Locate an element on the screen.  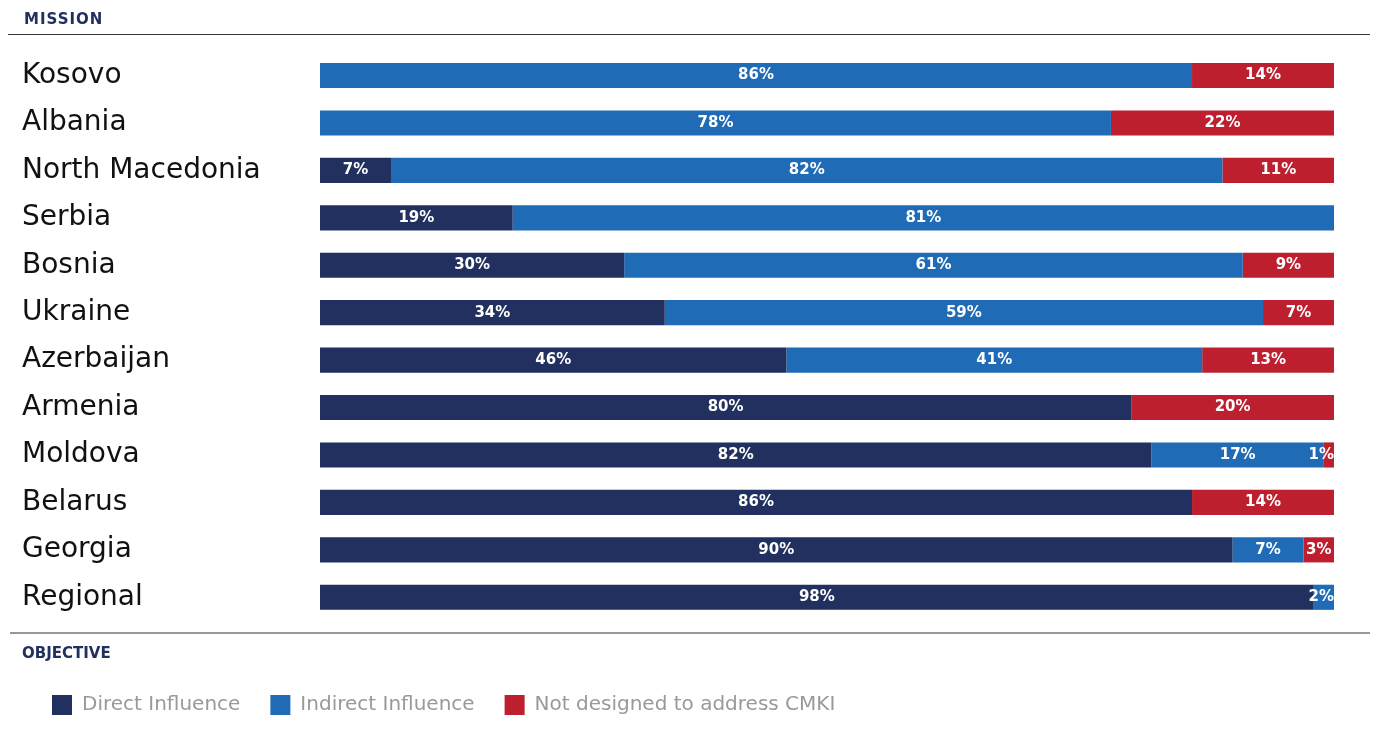
data-label: 59% is located at coordinates (963, 311).